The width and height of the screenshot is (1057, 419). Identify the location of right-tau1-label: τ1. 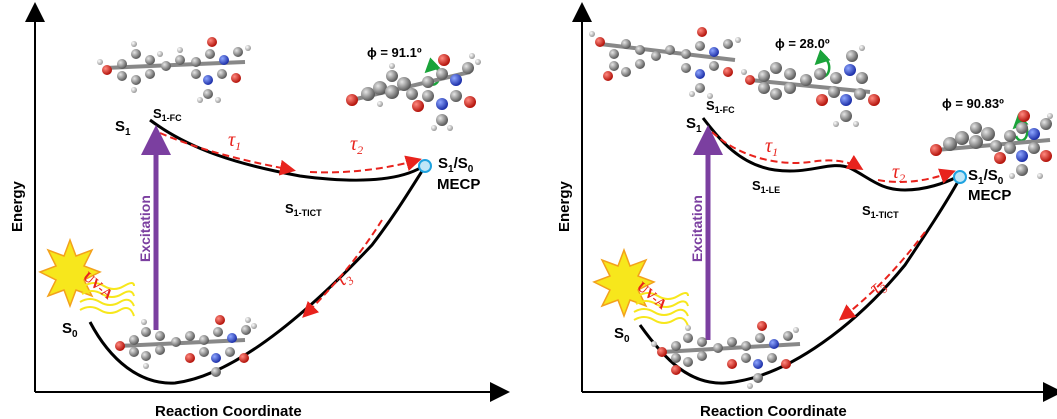
(771, 147).